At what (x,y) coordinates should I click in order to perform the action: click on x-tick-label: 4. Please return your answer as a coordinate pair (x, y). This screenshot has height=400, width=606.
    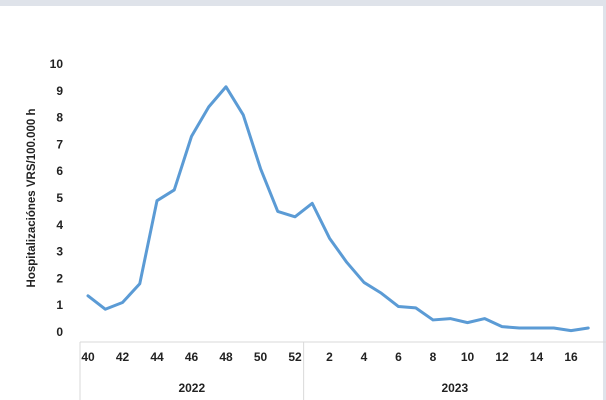
    Looking at the image, I should click on (364, 357).